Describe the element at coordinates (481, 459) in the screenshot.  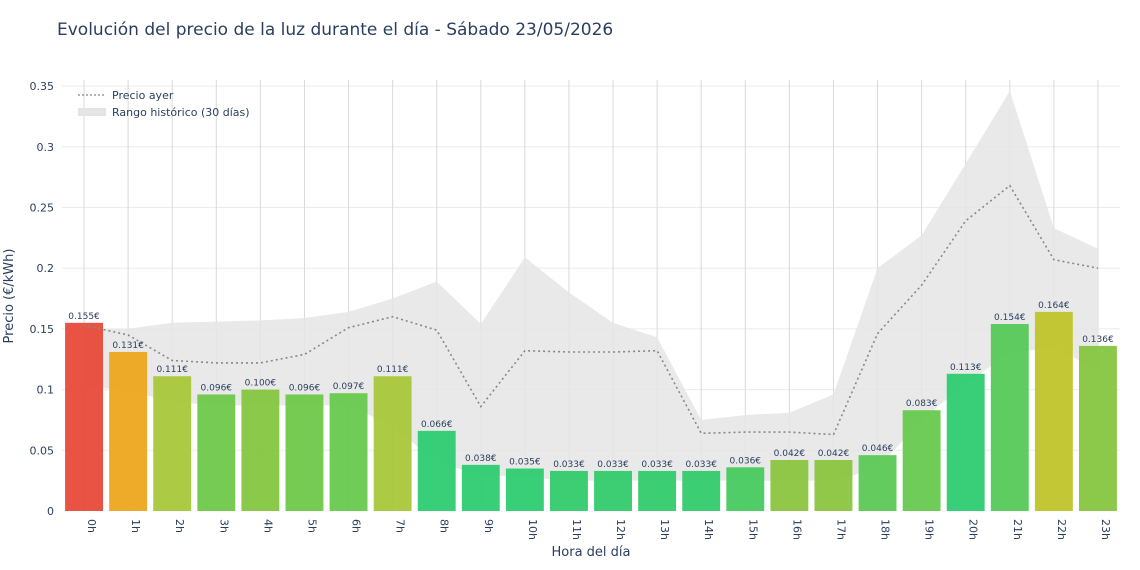
I see `data-label-9h: 0.038€` at that location.